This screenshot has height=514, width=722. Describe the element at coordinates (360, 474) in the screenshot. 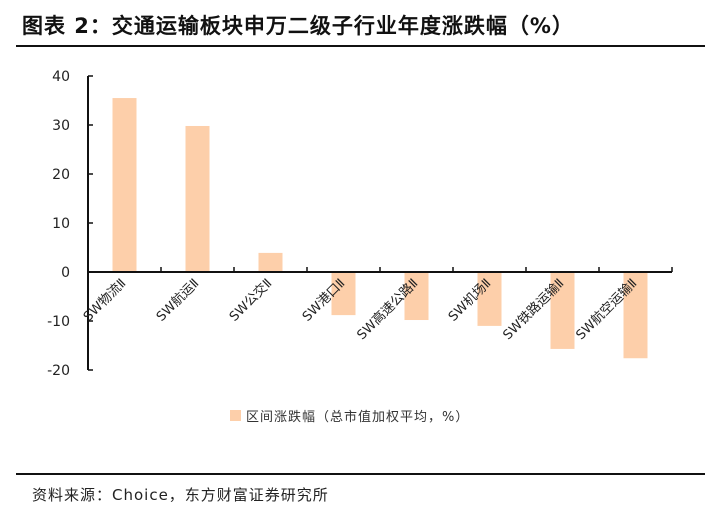

I see `footer-divider` at that location.